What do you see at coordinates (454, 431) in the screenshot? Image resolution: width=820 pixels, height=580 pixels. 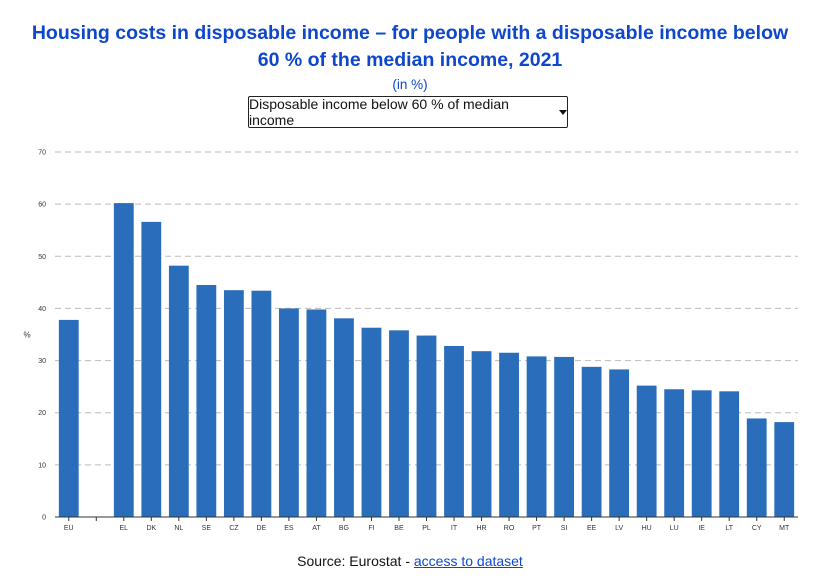 I see `bar-it` at bounding box center [454, 431].